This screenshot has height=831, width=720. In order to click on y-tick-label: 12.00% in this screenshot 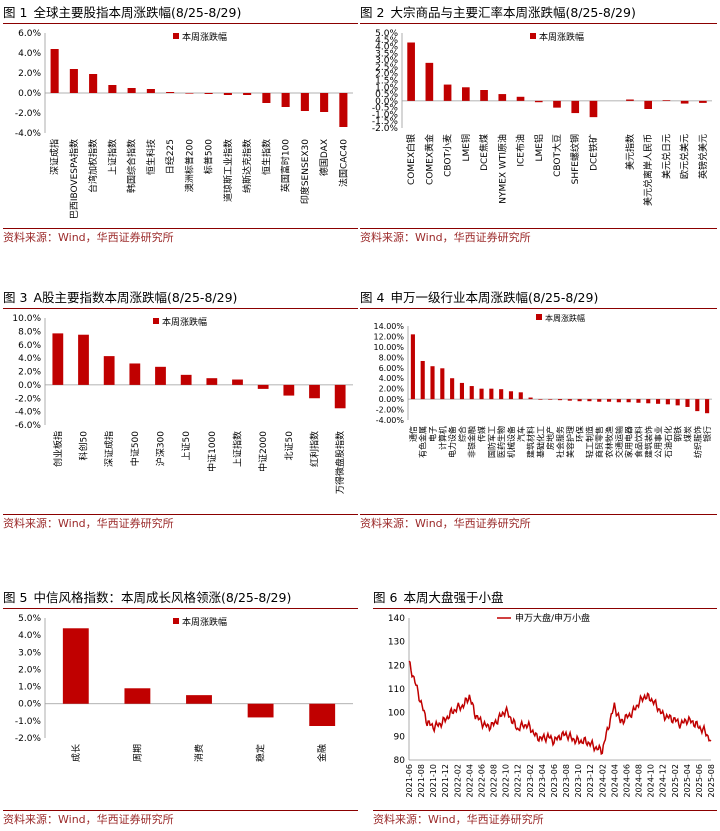, I will do `click(388, 336)`.